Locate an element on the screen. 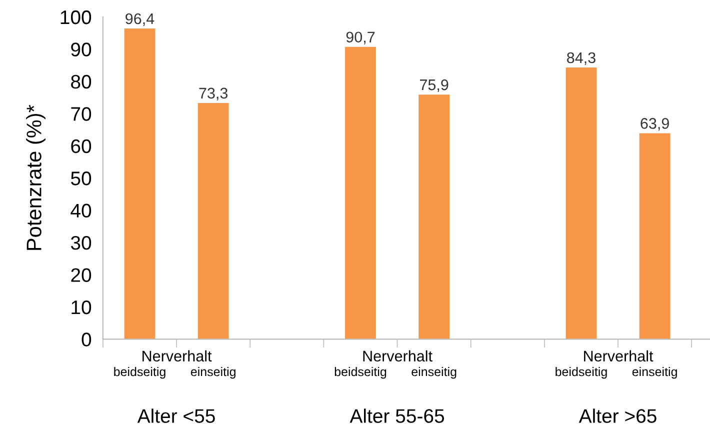 This screenshot has width=710, height=424. y-axis-title: Potenzrate (%)* is located at coordinates (36, 177).